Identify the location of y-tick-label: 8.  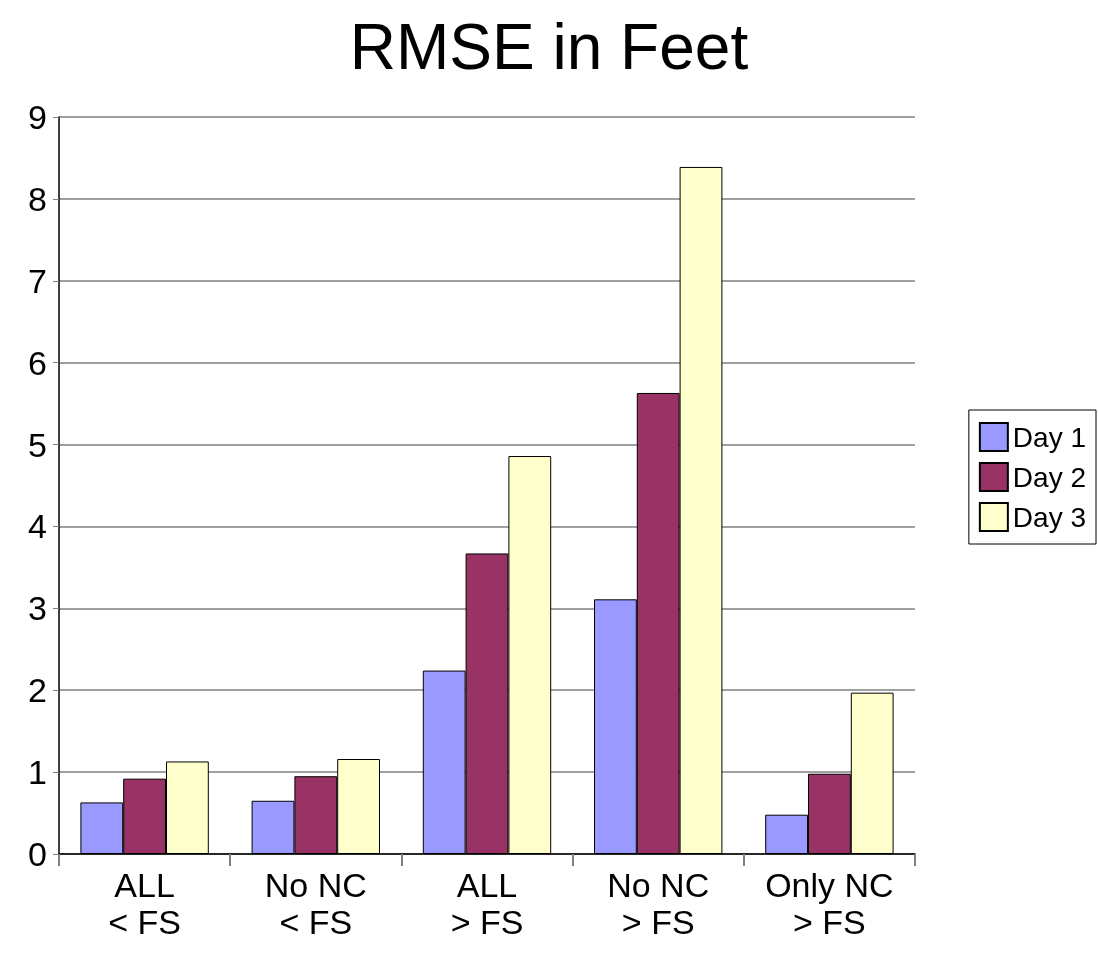
(37, 198).